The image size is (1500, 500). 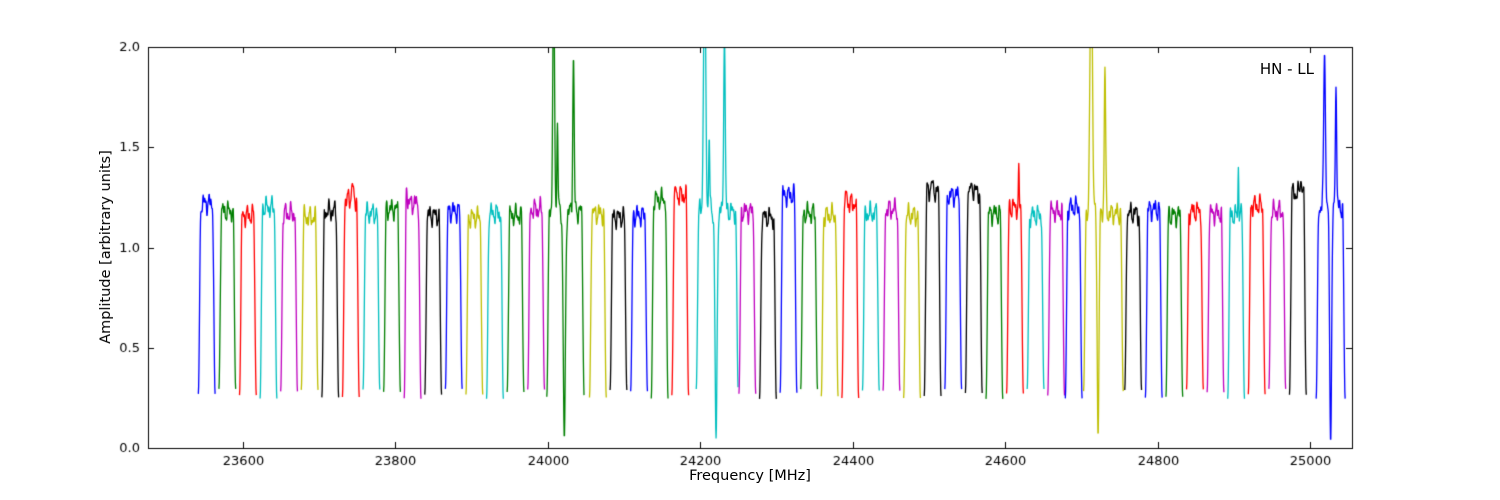 I want to click on x-axis-label: Frequency [MHz], so click(x=750, y=476).